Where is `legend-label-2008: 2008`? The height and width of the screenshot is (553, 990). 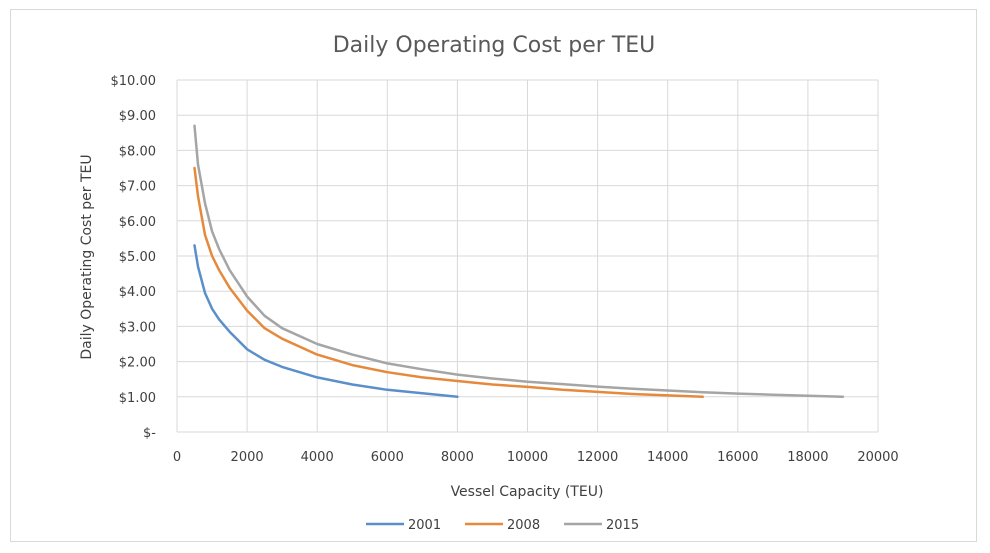
legend-label-2008: 2008 is located at coordinates (523, 525).